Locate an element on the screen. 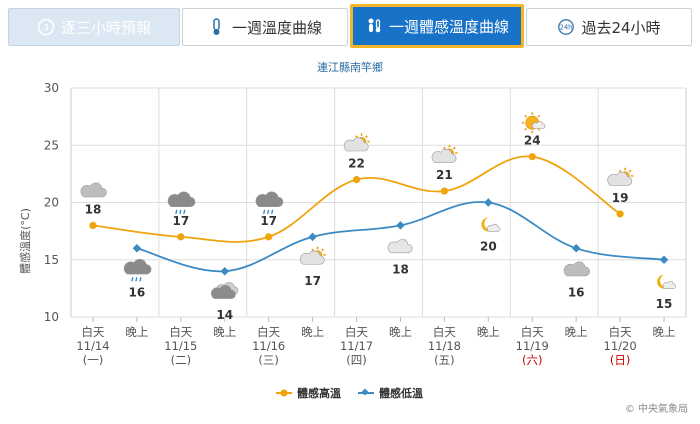 The height and width of the screenshot is (424, 700). x-tick-weekday: (五) is located at coordinates (444, 360).